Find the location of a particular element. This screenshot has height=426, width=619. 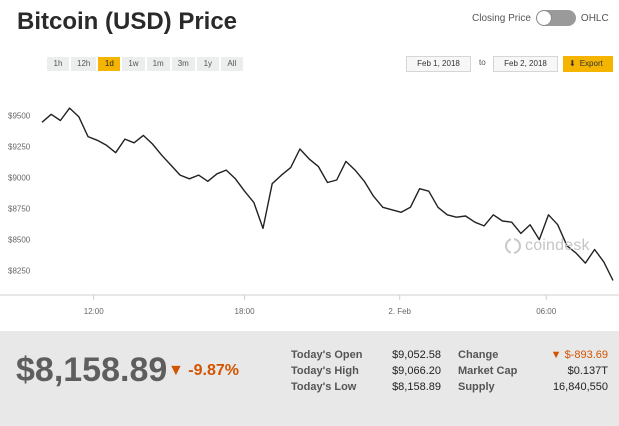

stat-value-open: $9,052.58 is located at coordinates (416, 355).